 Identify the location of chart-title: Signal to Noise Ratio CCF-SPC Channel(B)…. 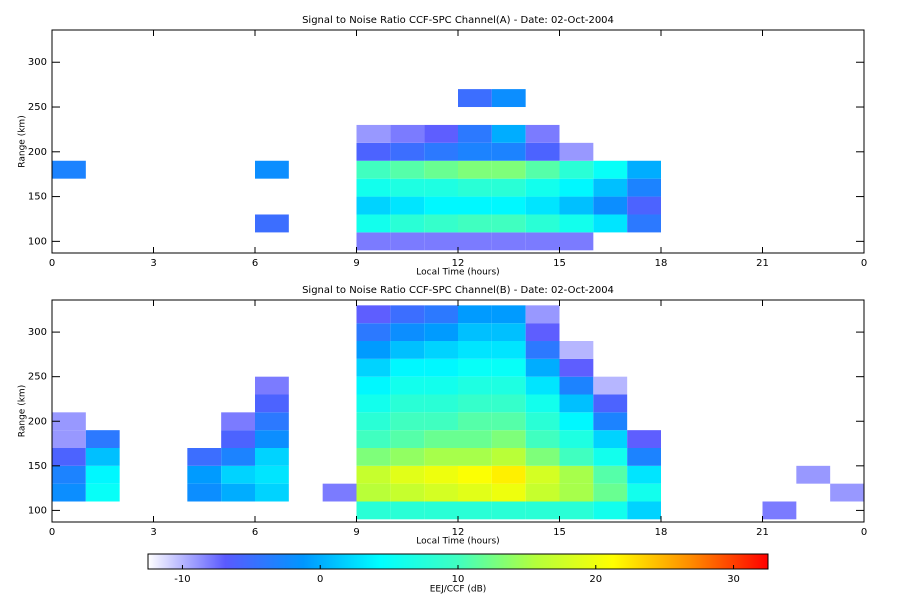
(458, 290).